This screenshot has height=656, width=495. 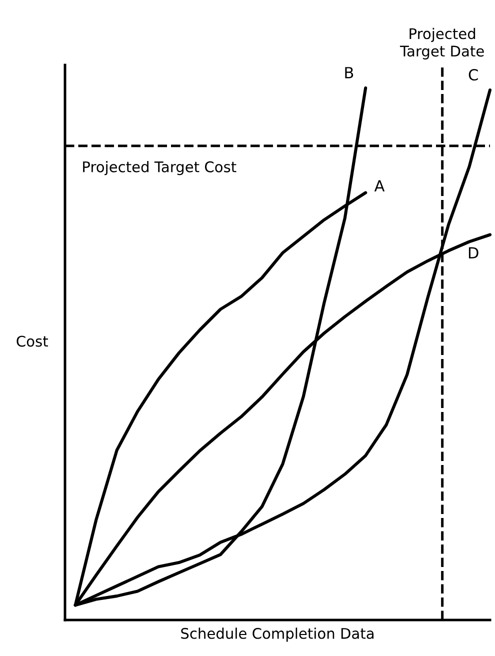 I want to click on series-label: C, so click(x=473, y=74).